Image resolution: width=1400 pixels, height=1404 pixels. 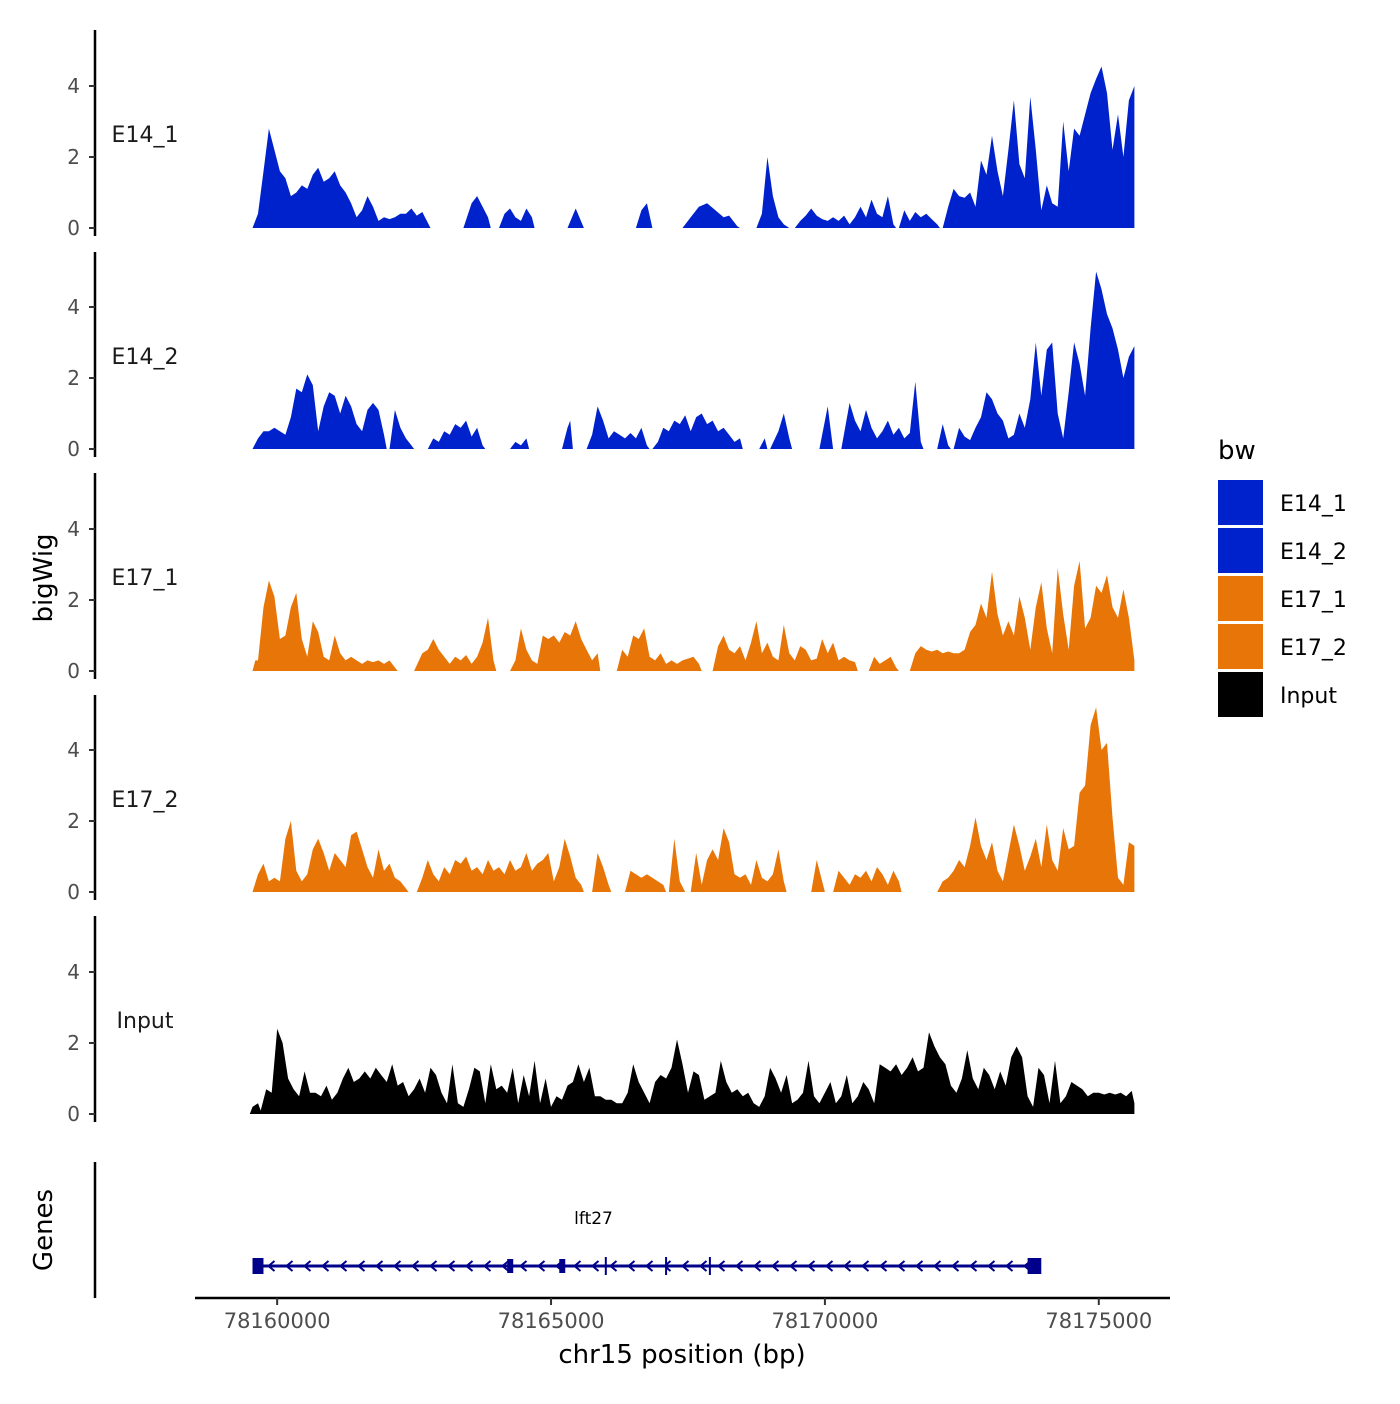 I want to click on legend-label: E14_2, so click(x=1313, y=552).